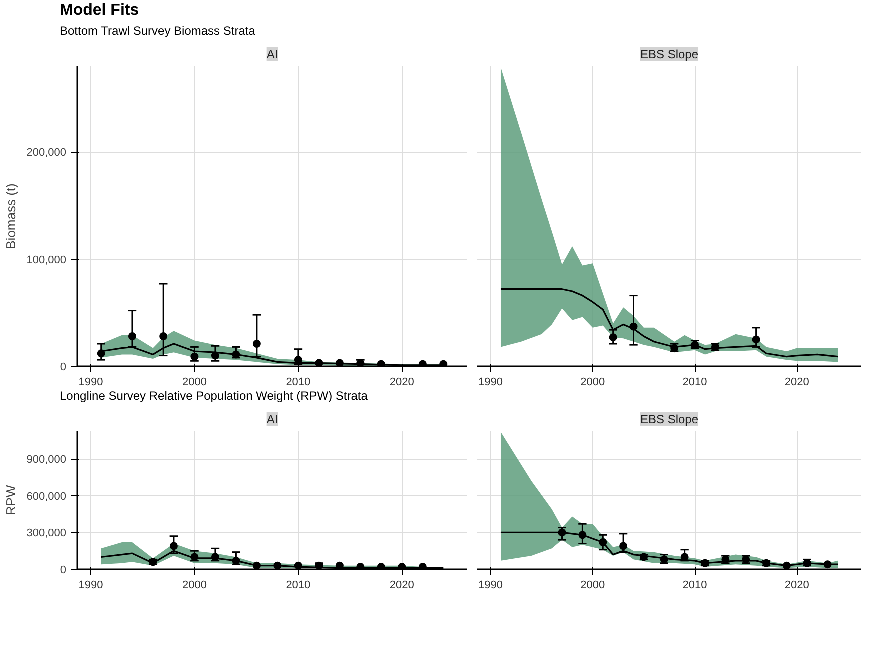  I want to click on chart-title: Model Fits, so click(100, 10).